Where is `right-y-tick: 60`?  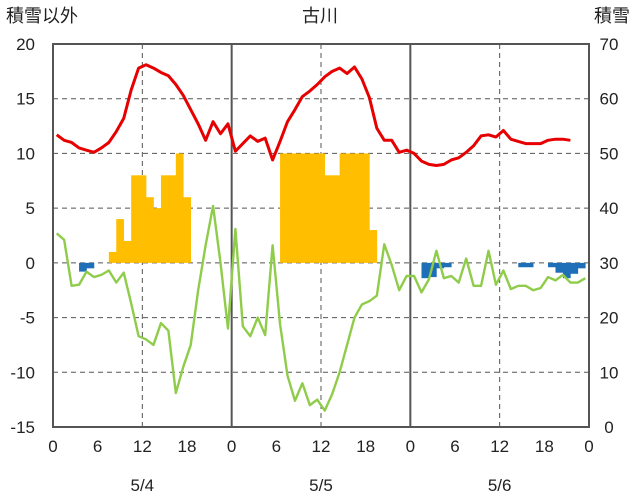
right-y-tick: 60 is located at coordinates (609, 99).